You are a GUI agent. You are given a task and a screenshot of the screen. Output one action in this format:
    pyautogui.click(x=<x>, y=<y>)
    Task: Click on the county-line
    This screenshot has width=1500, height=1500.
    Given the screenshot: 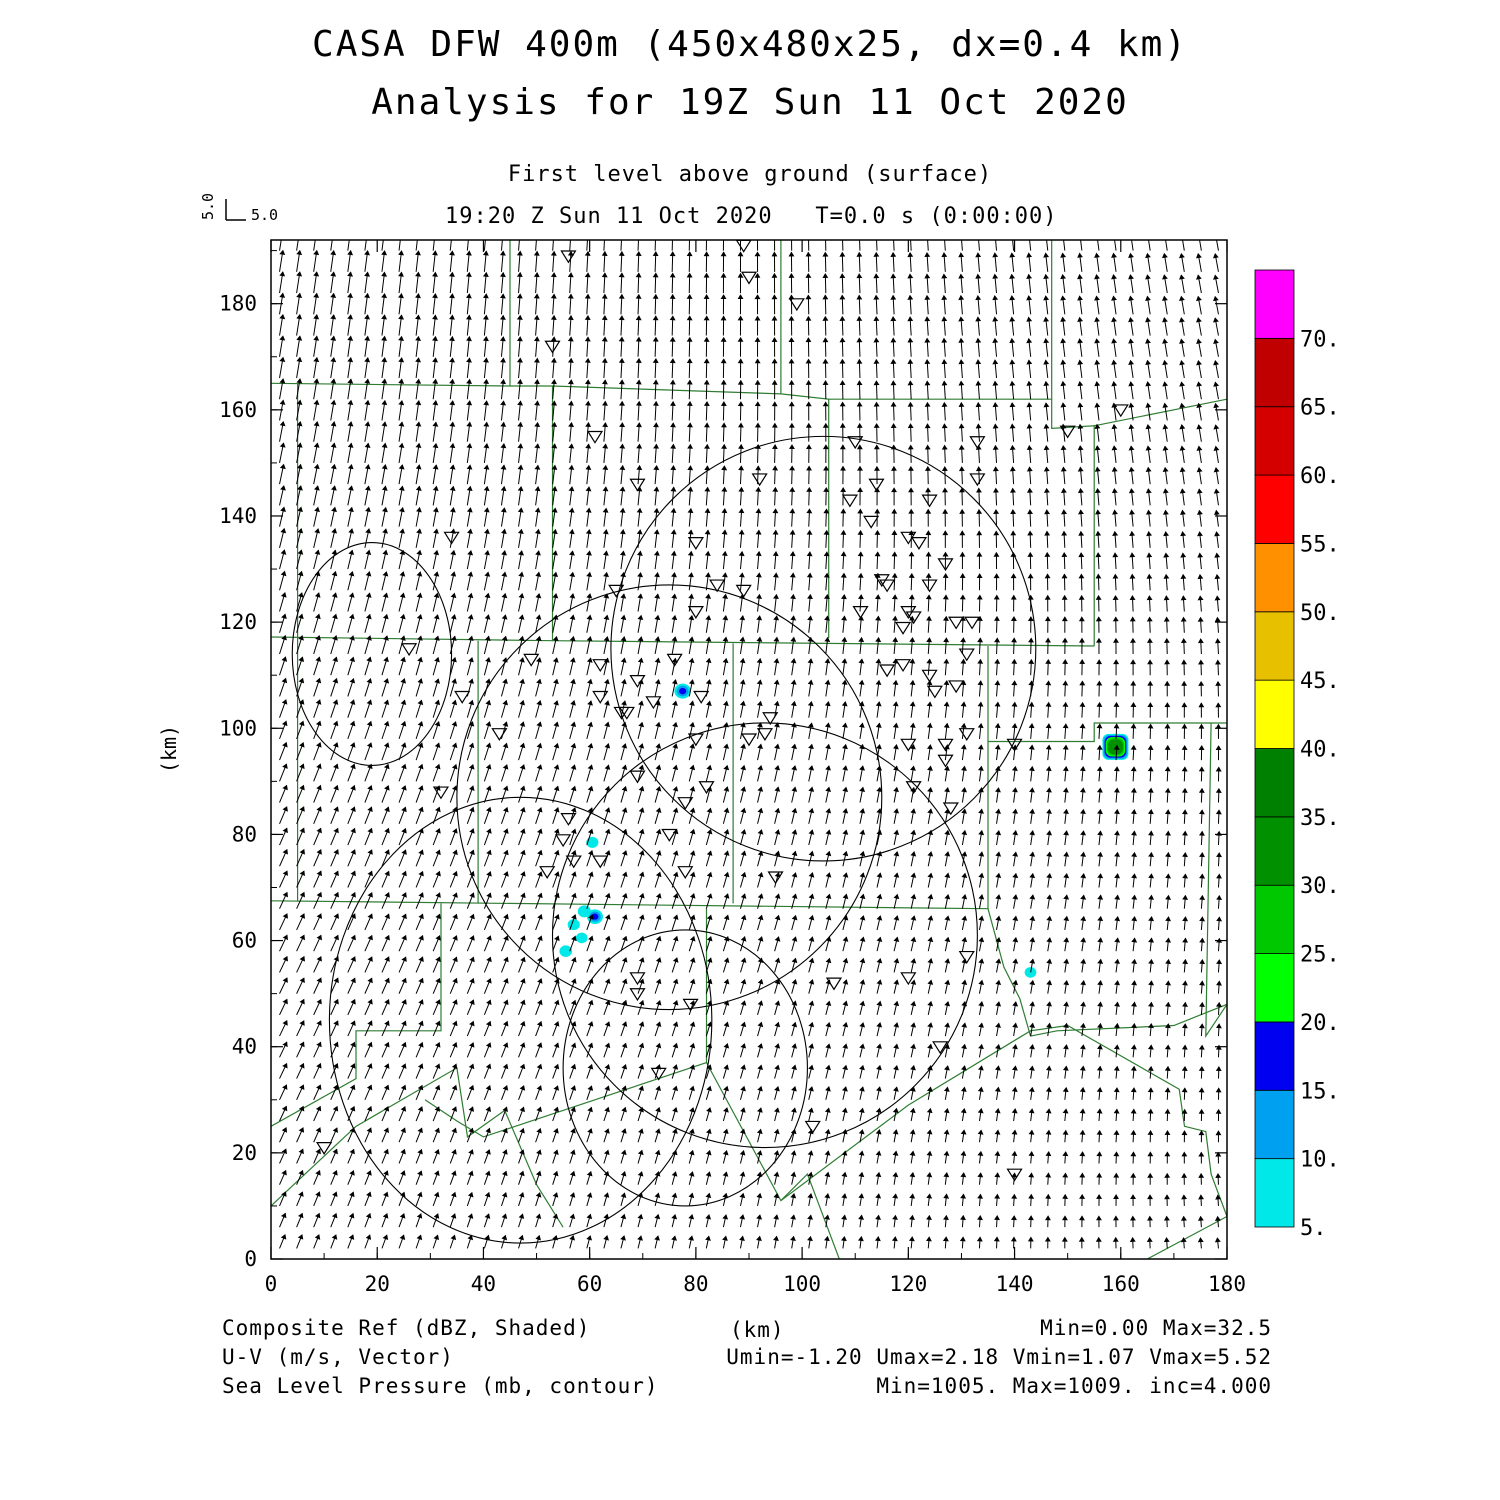 What is the action you would take?
    pyautogui.click(x=1073, y=522)
    